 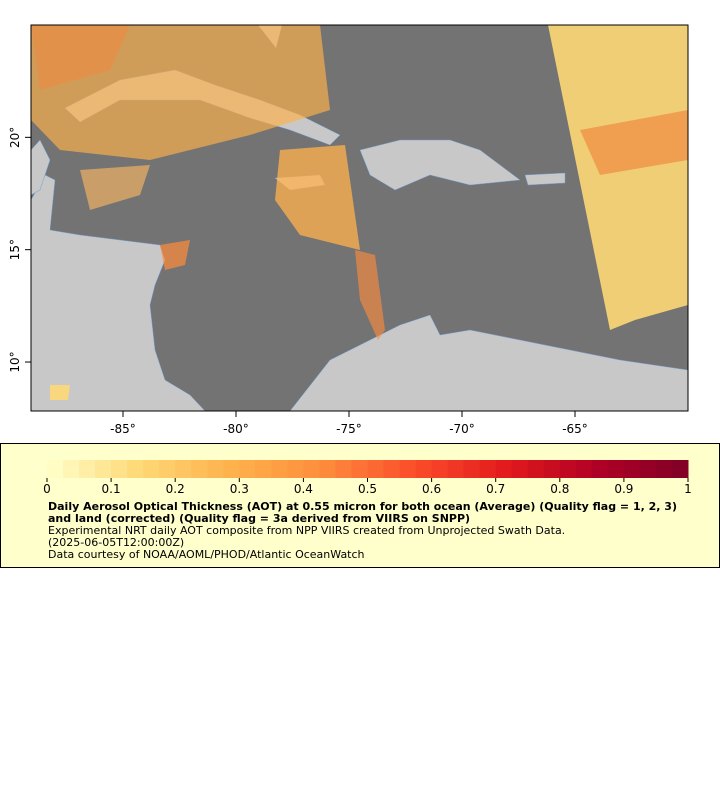 What do you see at coordinates (488, 362) in the screenshot?
I see `south-america` at bounding box center [488, 362].